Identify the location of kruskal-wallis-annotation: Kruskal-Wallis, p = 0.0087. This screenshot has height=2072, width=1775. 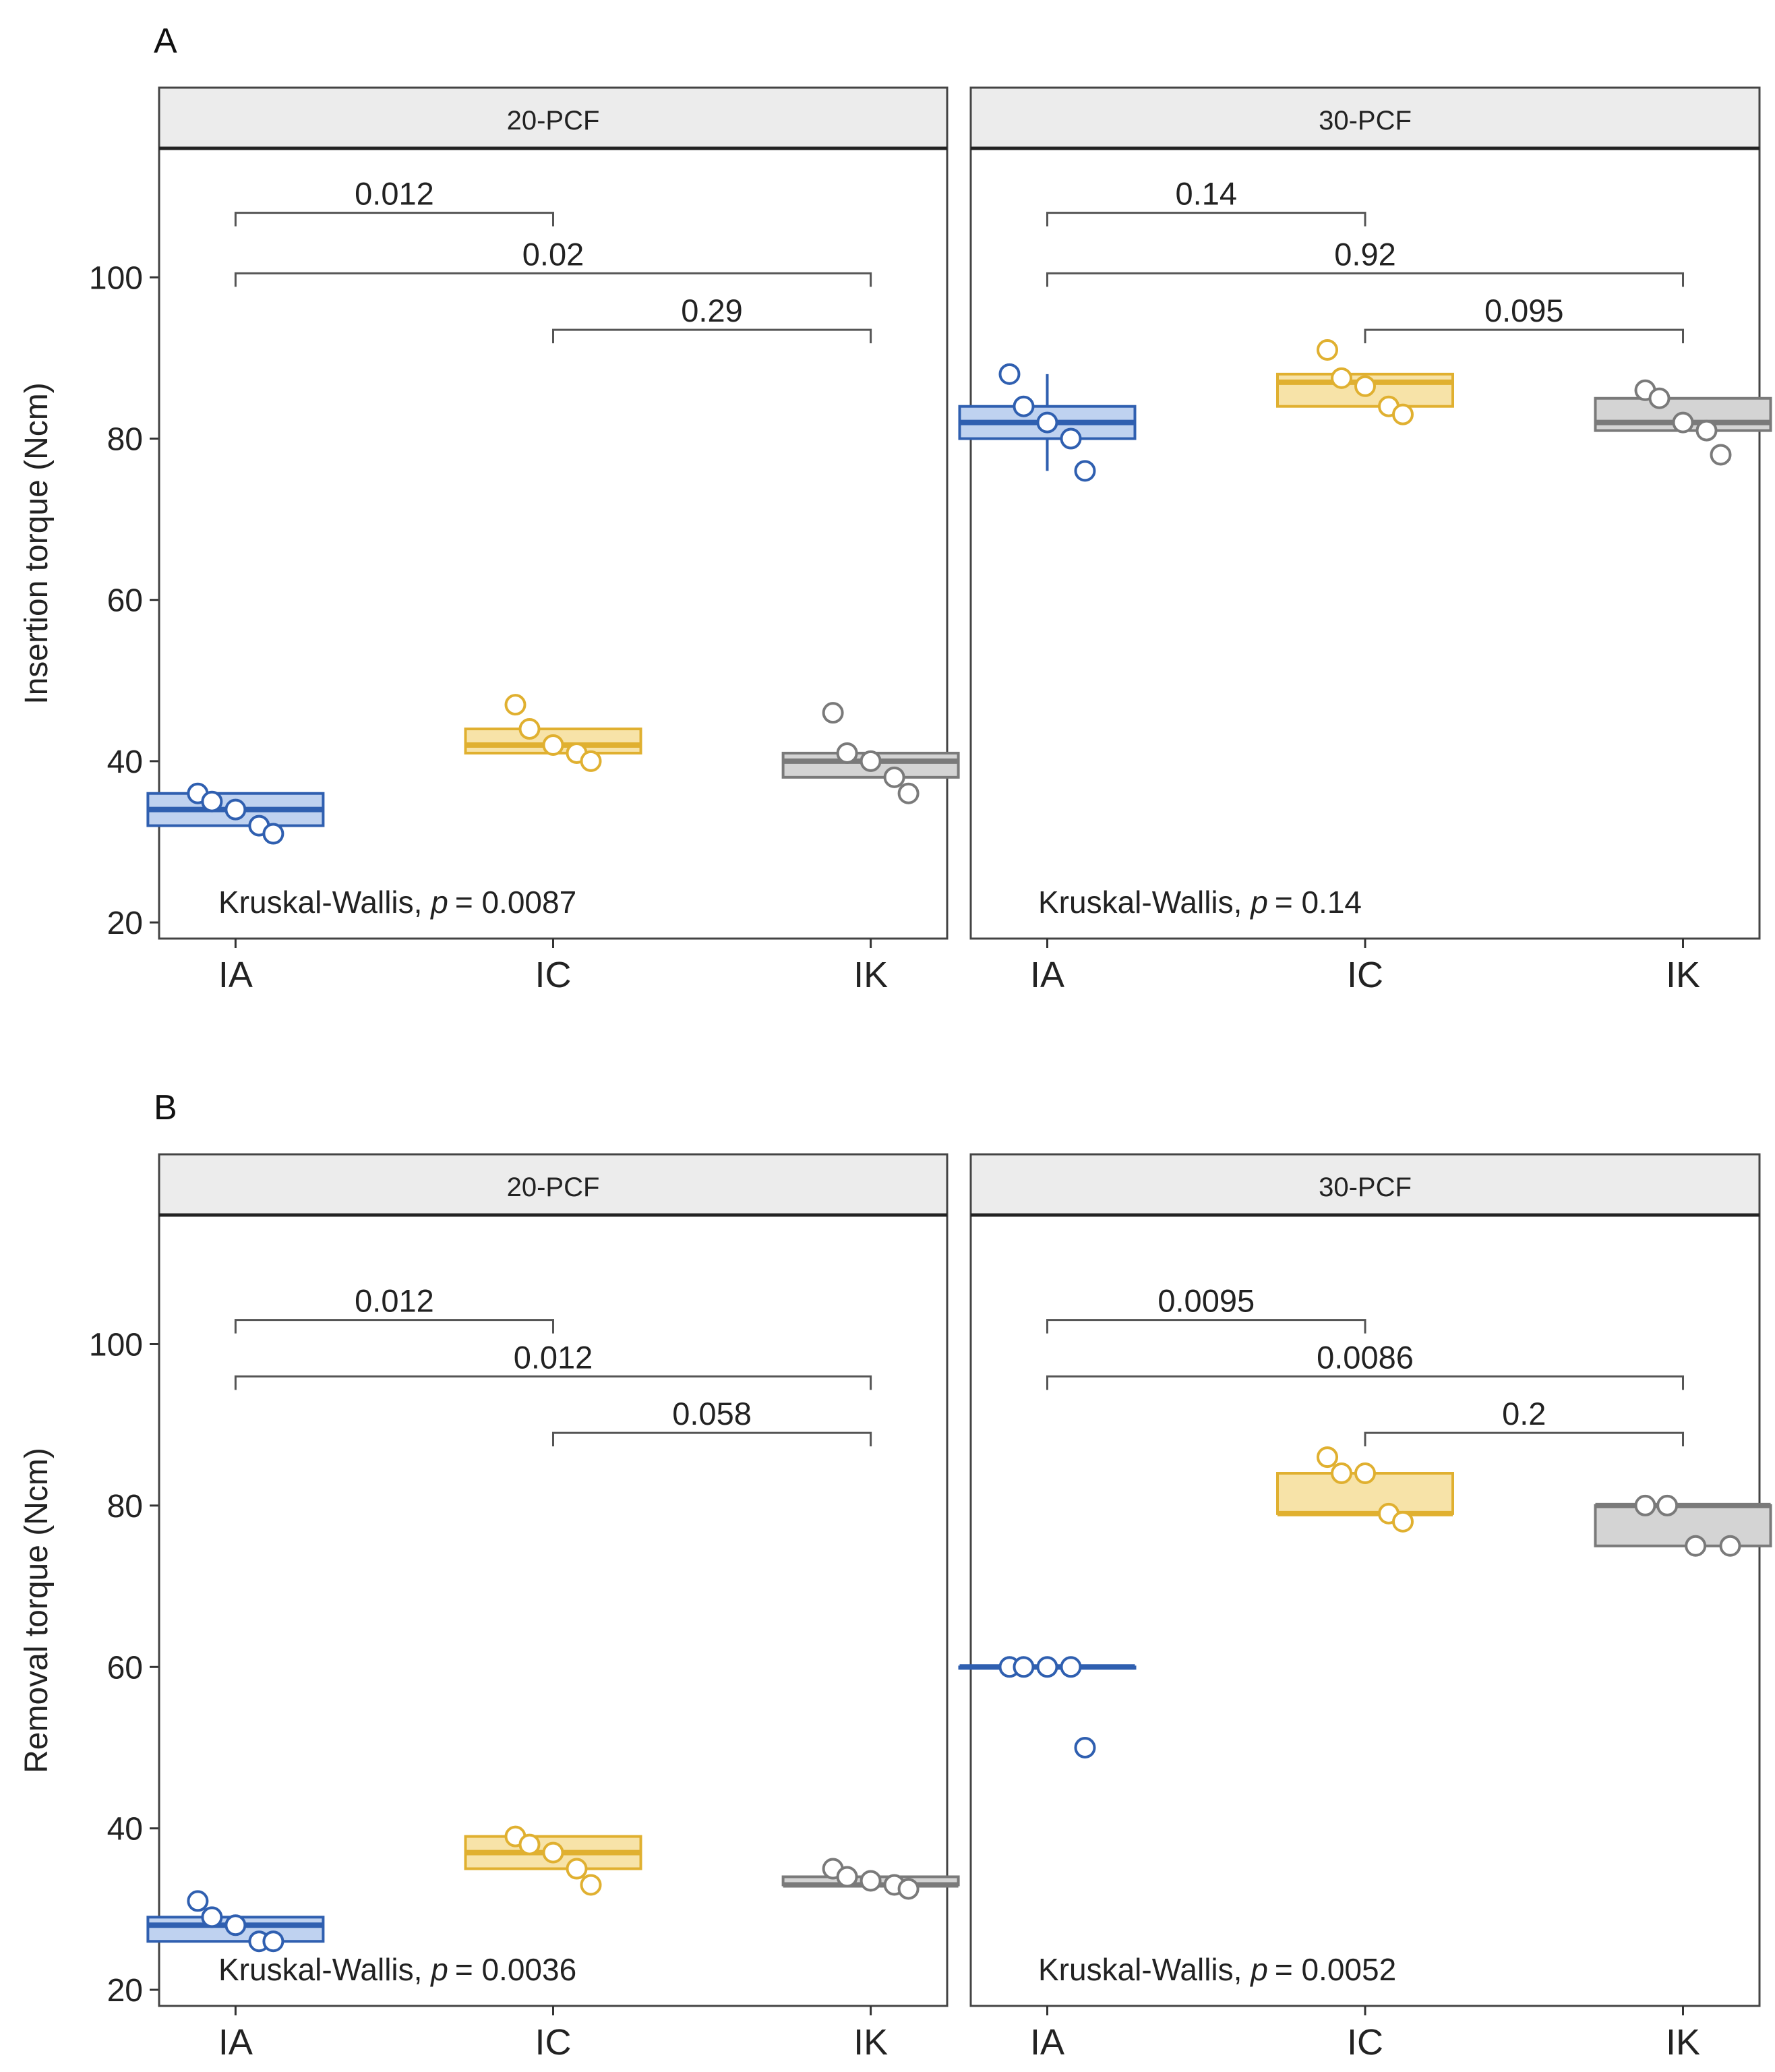
(397, 902).